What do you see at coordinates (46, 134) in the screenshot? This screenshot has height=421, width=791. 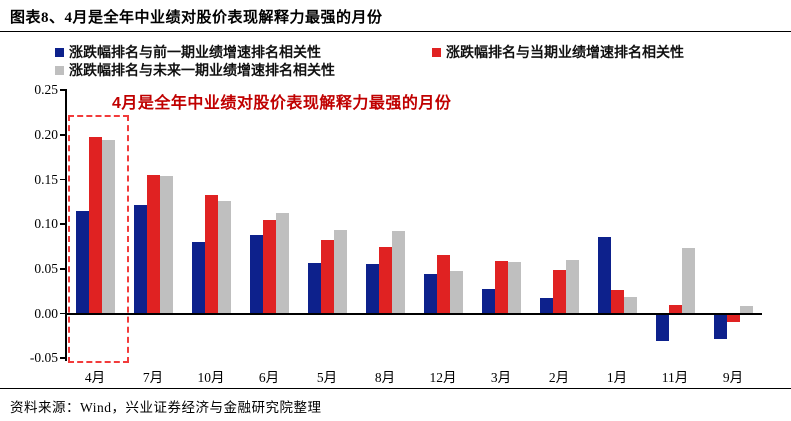 I see `y-axis-tick-label: 0.20` at bounding box center [46, 134].